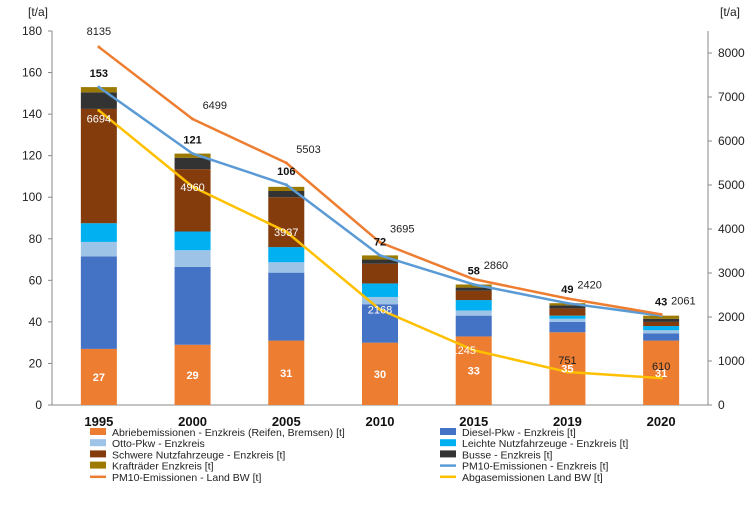 The image size is (754, 508). I want to click on line-data-label: 2168, so click(380, 311).